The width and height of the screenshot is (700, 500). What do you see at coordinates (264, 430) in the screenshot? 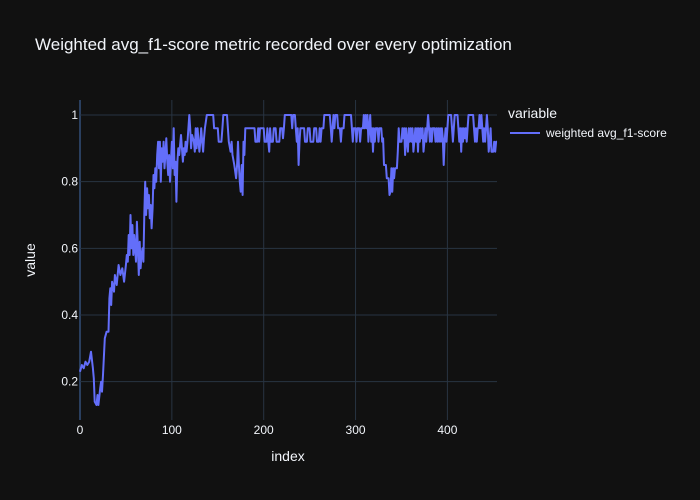
I see `x-tick-label: 200` at bounding box center [264, 430].